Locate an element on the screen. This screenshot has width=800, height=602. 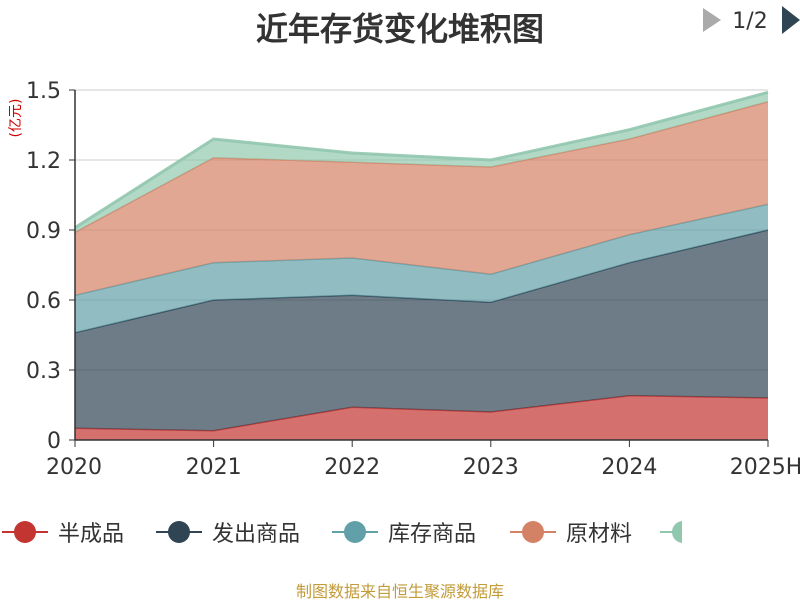
y-tick-label: 0.6 is located at coordinates (43, 301).